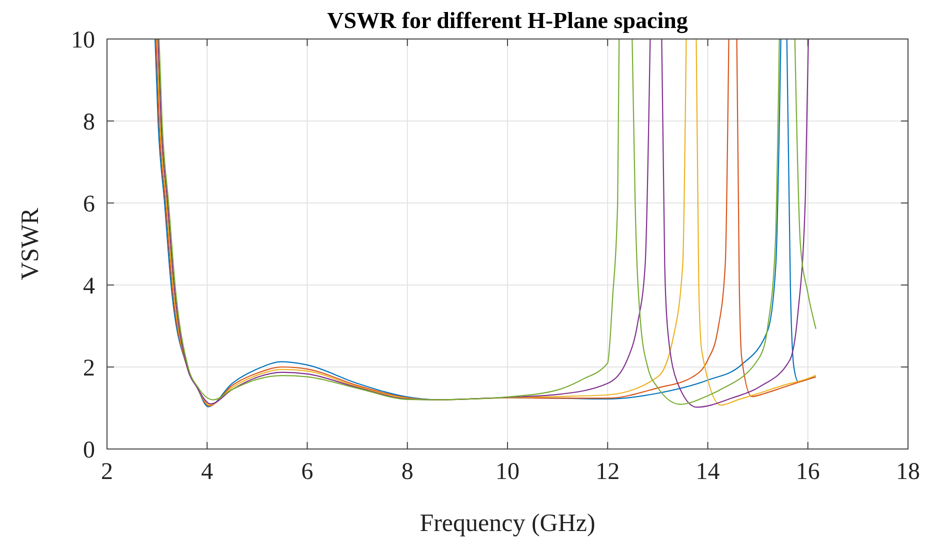 The height and width of the screenshot is (543, 926). Describe the element at coordinates (89, 368) in the screenshot. I see `y-tick-label: 2` at that location.